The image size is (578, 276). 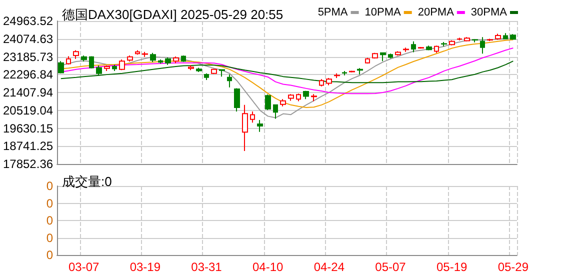 I want to click on y-tick-label: 21407.94, so click(x=28, y=93).